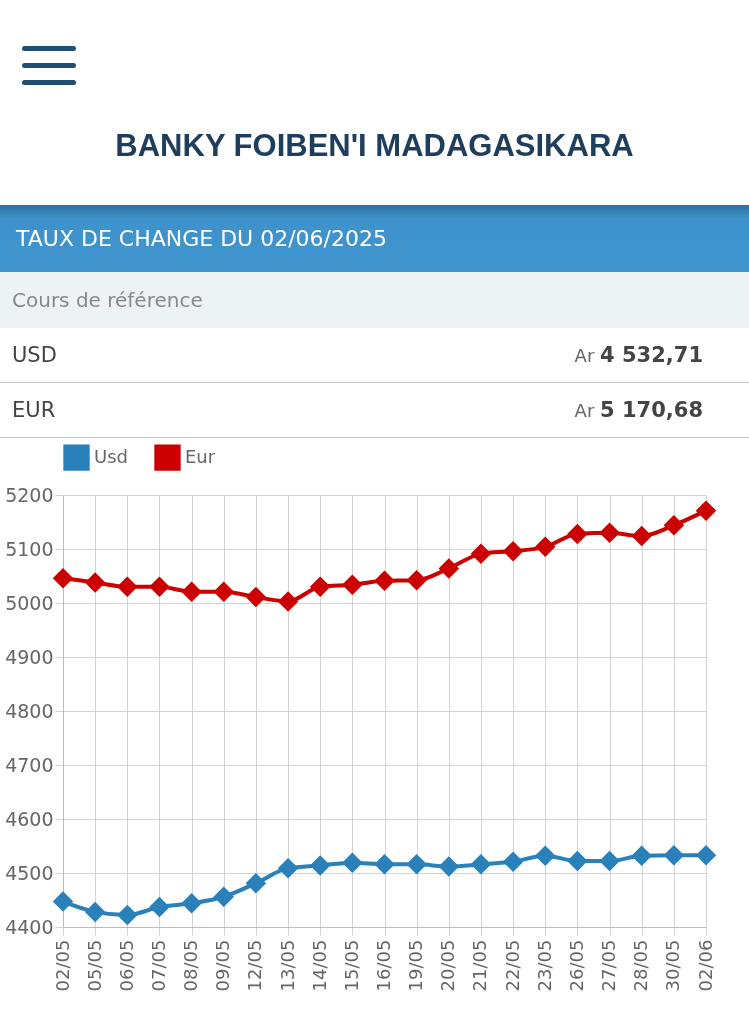 Image resolution: width=749 pixels, height=1024 pixels. I want to click on y-tick-label: 4500, so click(29, 872).